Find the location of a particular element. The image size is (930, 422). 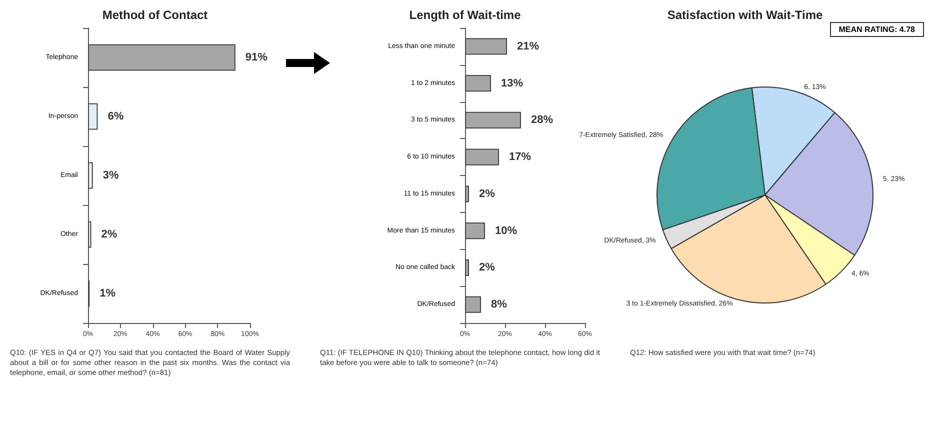

data-label: 6% is located at coordinates (116, 116).